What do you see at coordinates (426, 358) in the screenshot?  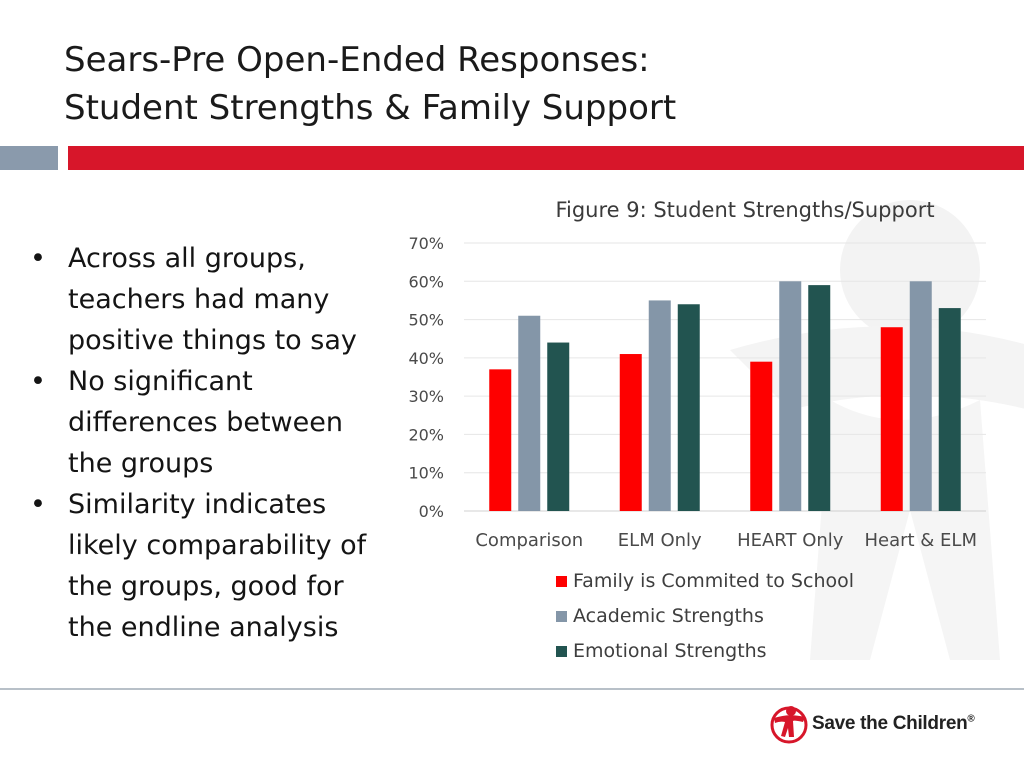 I see `y-tick-label: 40%` at bounding box center [426, 358].